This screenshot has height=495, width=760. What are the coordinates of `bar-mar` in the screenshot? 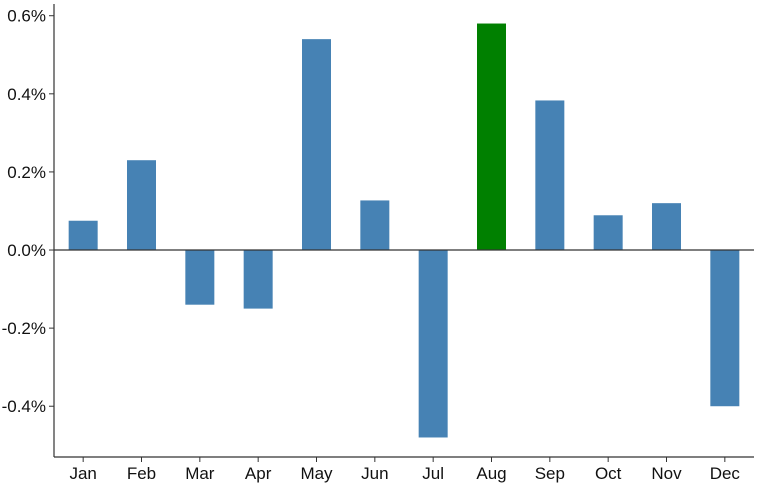 It's located at (200, 277).